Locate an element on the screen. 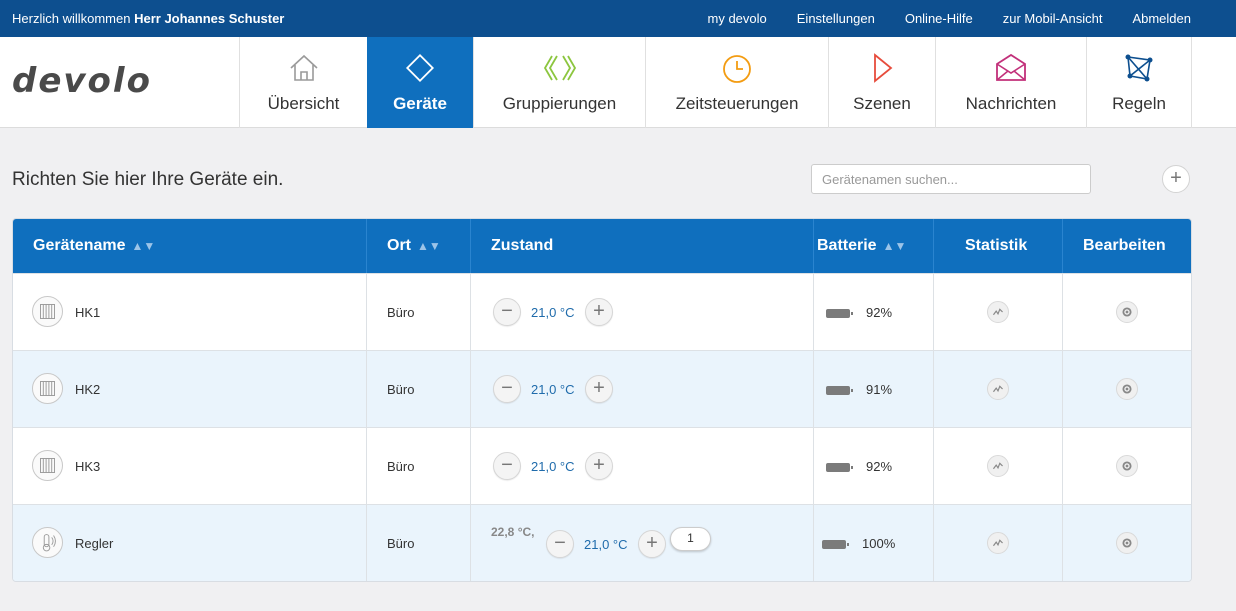 The image size is (1236, 611). mode-toggle: 1 is located at coordinates (690, 539).